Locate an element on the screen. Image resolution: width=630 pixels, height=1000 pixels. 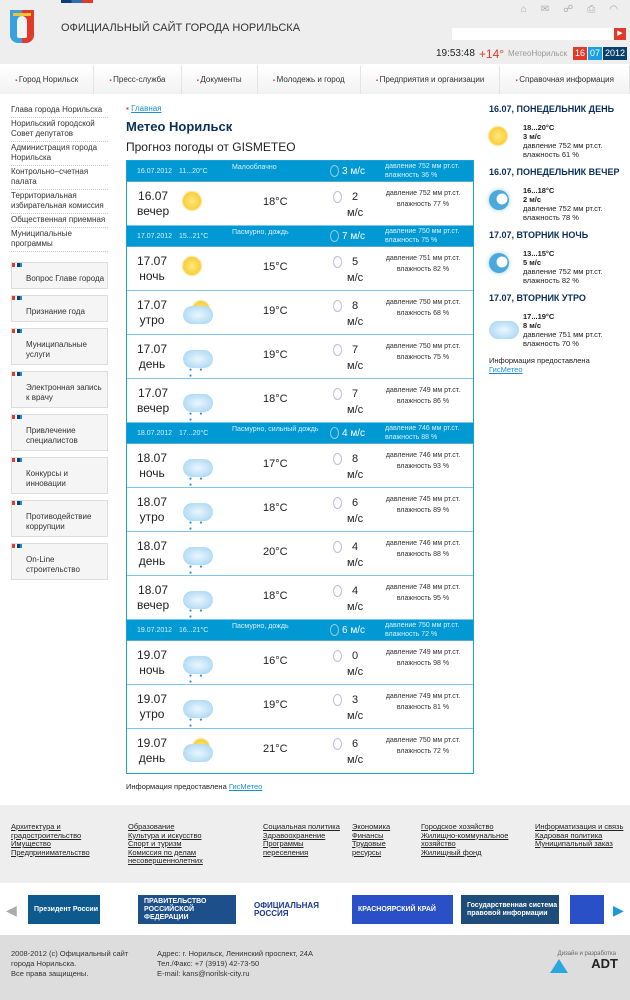
wind-speed: 7 is located at coordinates (355, 350).